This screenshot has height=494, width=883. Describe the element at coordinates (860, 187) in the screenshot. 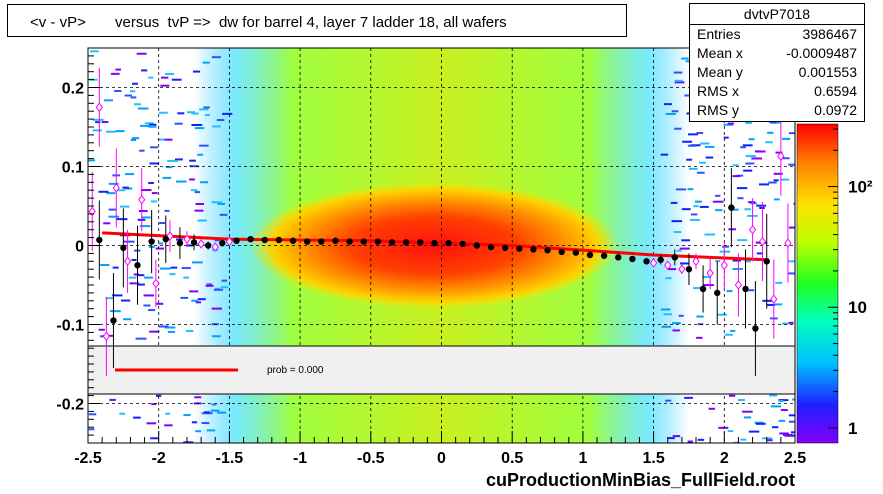

I see `palette-tick-label: 10²` at that location.